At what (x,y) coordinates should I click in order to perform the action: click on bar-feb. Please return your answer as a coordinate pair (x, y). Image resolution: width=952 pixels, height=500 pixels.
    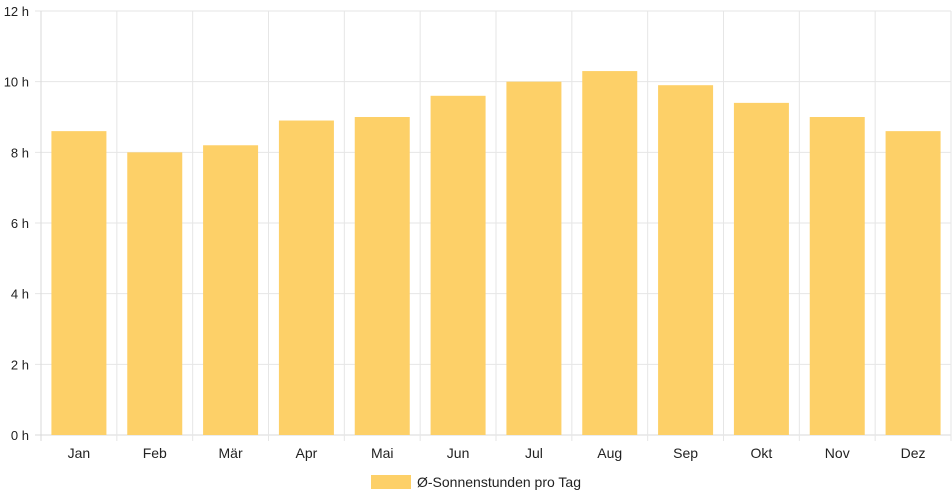
    Looking at the image, I should click on (155, 294).